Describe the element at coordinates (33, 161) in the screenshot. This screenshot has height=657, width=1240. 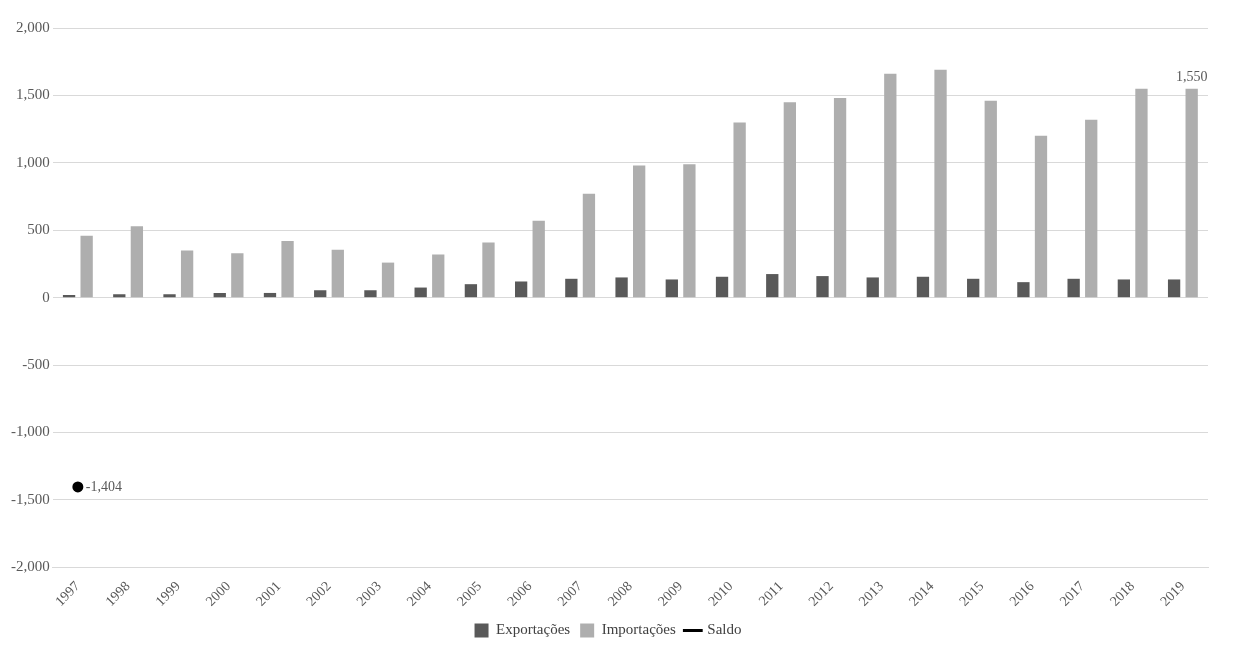
I see `y-tick-label: 1,000` at that location.